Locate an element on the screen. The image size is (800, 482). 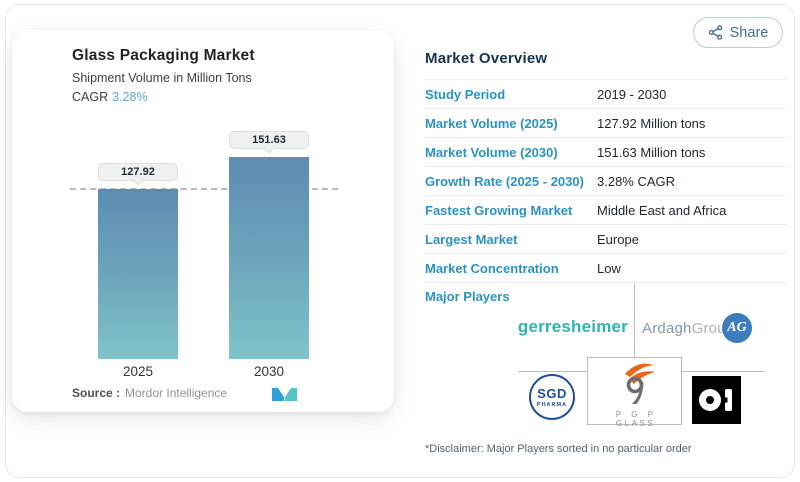
share-button: Share is located at coordinates (738, 32).